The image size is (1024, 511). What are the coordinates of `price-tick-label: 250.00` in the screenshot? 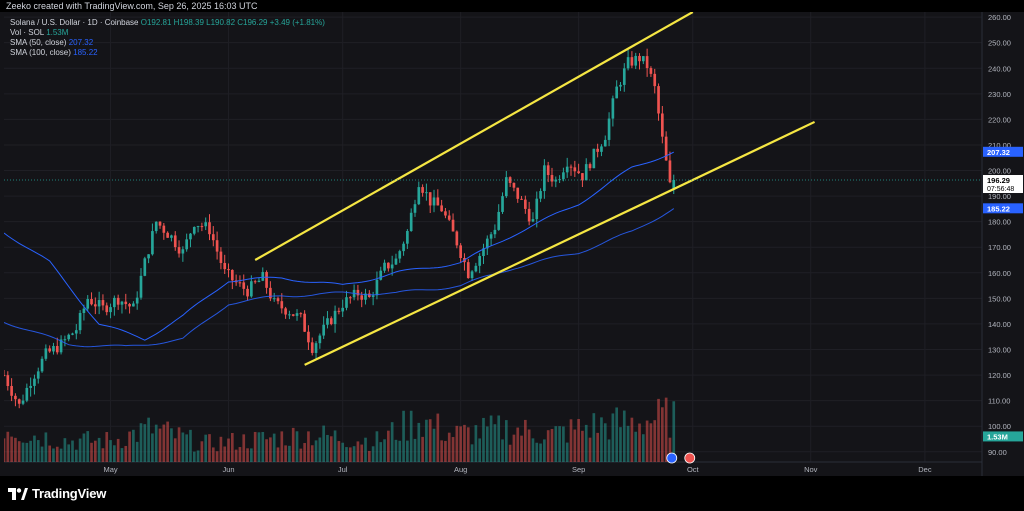 It's located at (999, 43).